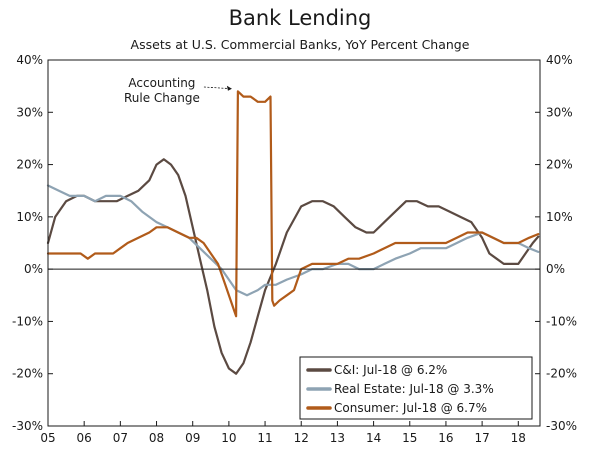  Describe the element at coordinates (559, 60) in the screenshot. I see `y-tick-label-right: 40%` at that location.